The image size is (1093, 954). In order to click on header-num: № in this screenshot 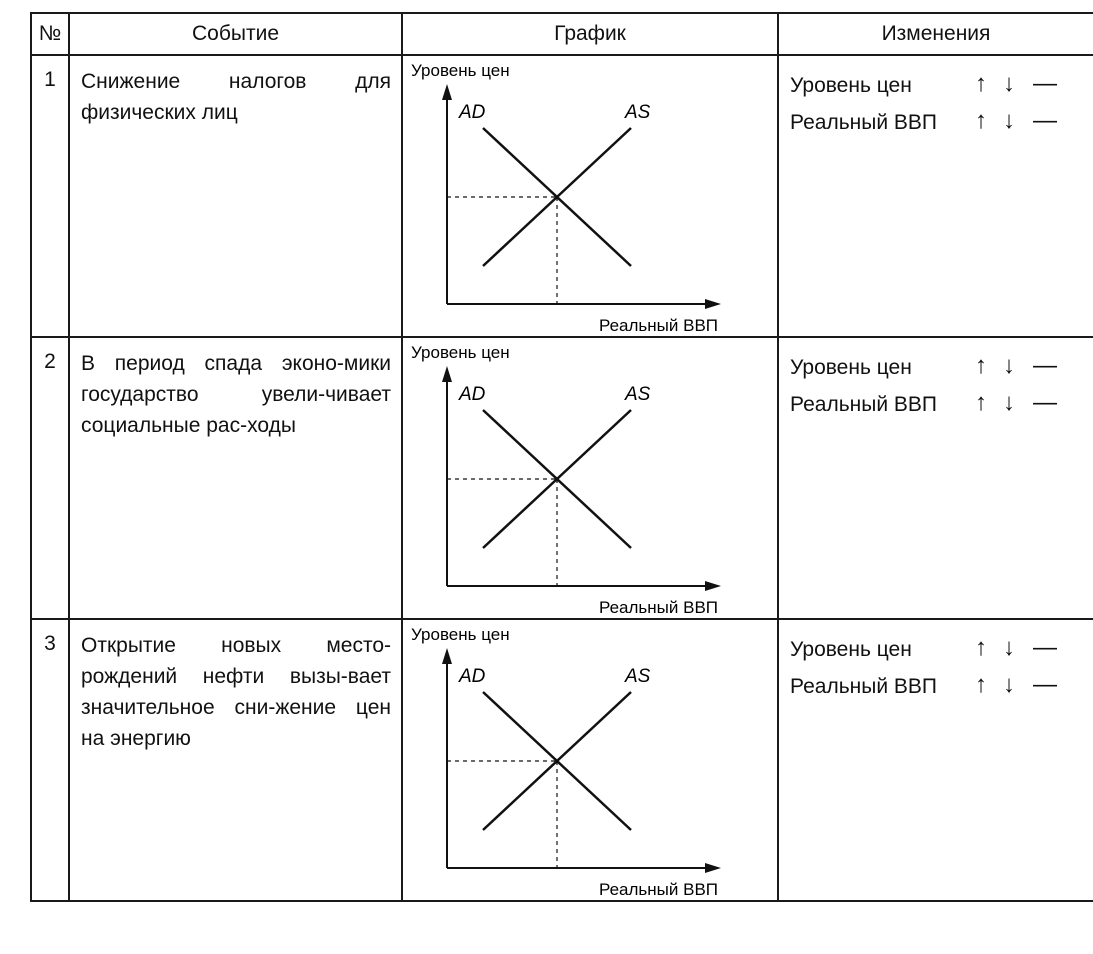, I will do `click(50, 34)`.